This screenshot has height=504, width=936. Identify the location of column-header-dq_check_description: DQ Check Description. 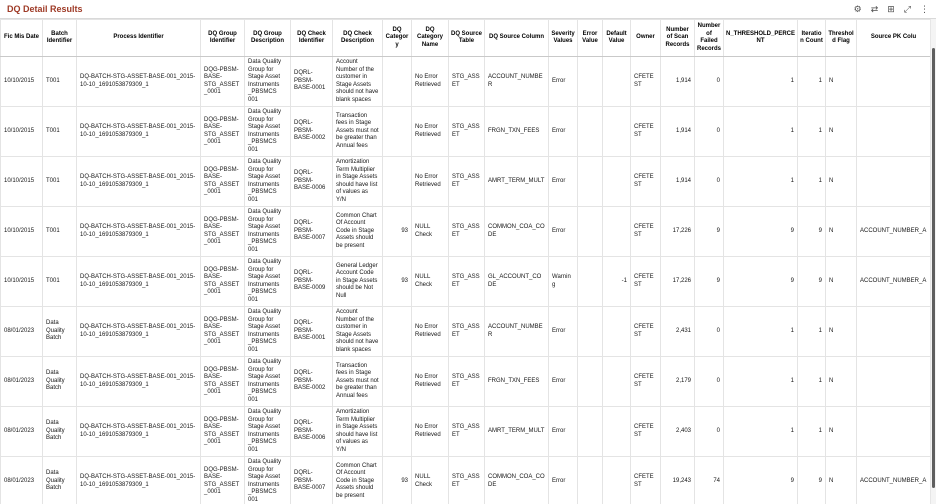
(357, 38).